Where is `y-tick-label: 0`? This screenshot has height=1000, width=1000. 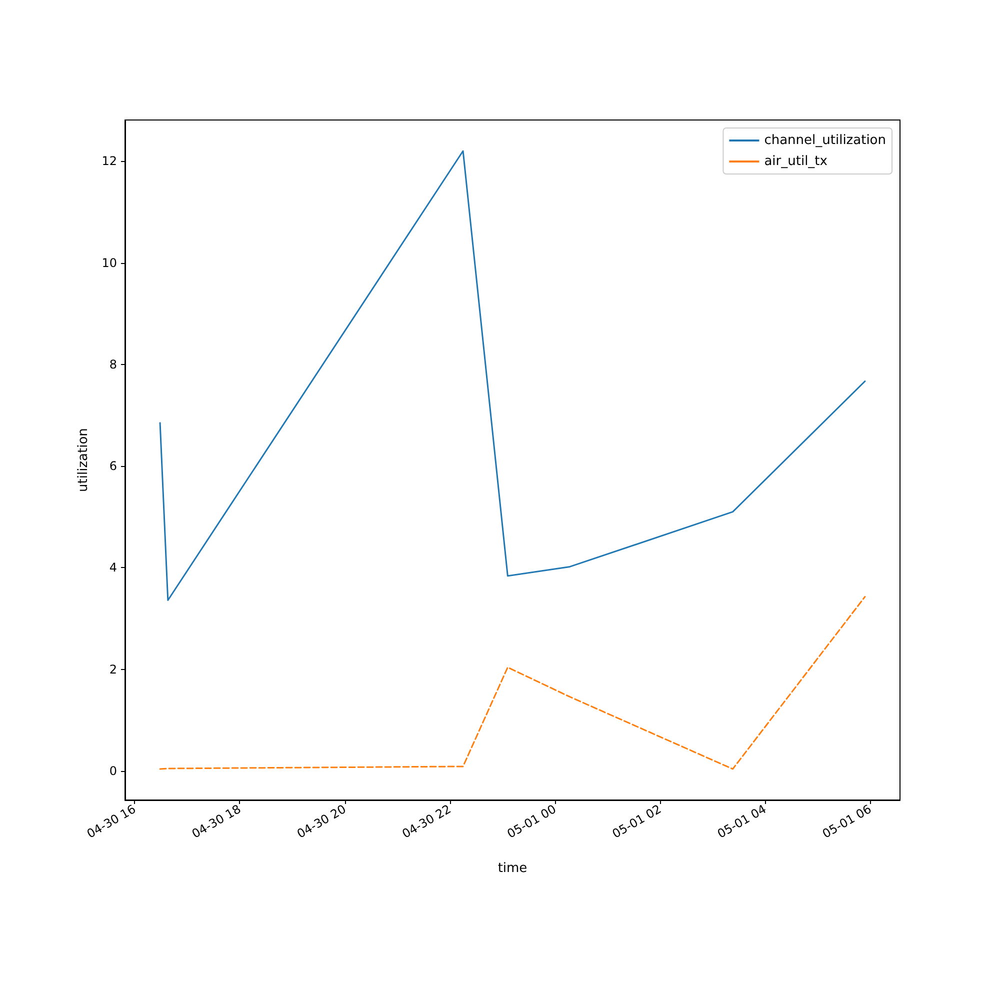
y-tick-label: 0 is located at coordinates (113, 771).